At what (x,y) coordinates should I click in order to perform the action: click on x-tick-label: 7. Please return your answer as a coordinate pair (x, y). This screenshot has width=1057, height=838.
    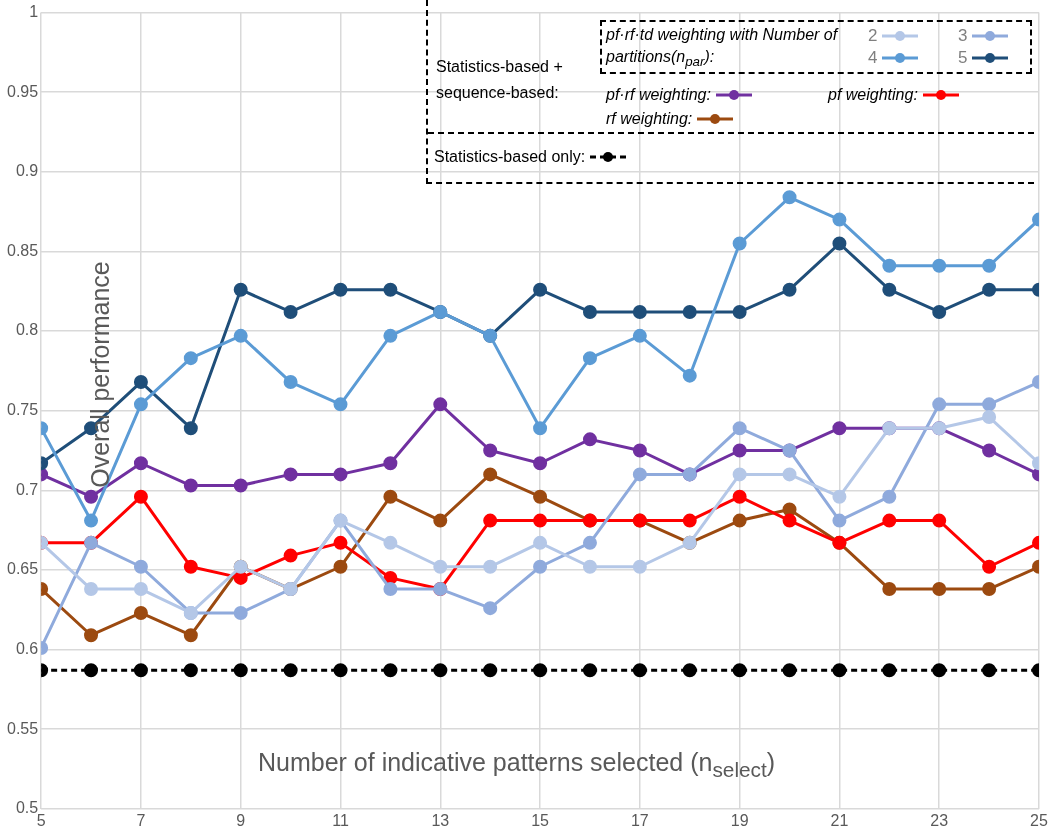
    Looking at the image, I should click on (141, 820).